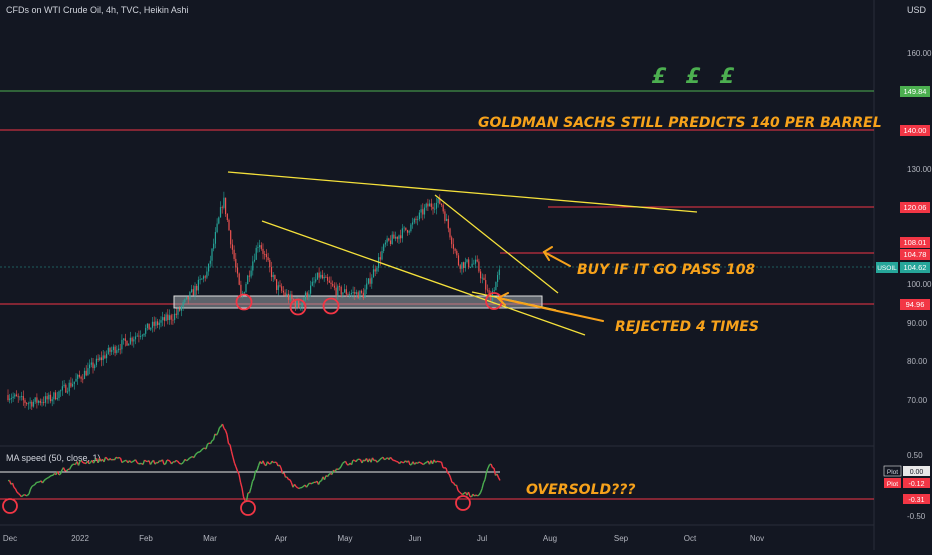 This screenshot has width=932, height=555. I want to click on time-tick: Dec, so click(10, 538).